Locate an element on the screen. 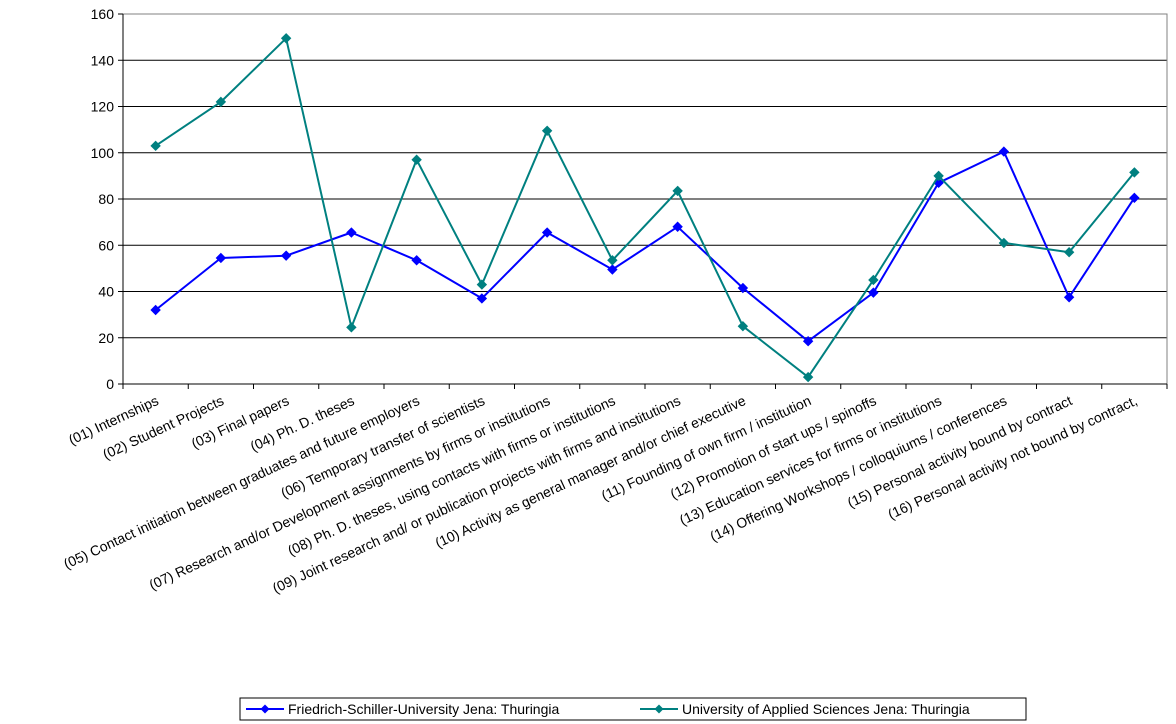 This screenshot has width=1176, height=724. y-tick-label: 40 is located at coordinates (106, 292).